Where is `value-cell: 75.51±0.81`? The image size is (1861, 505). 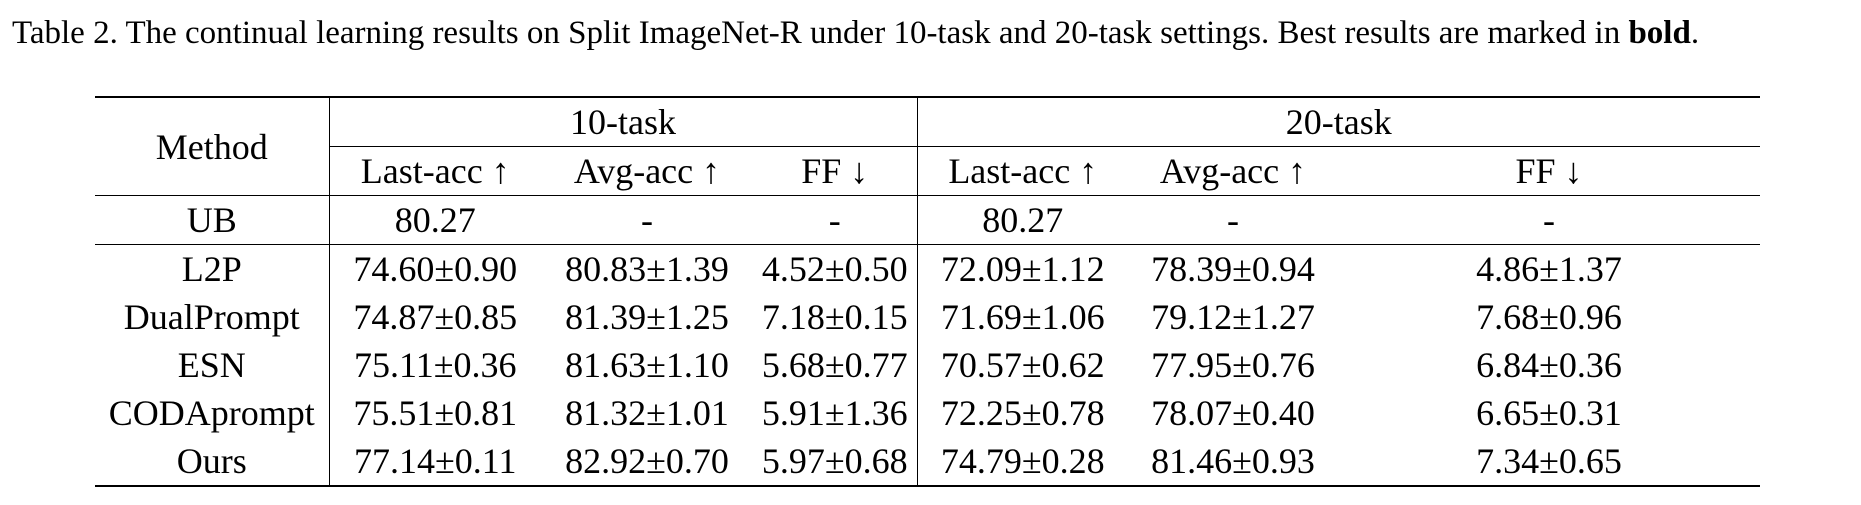 value-cell: 75.51±0.81 is located at coordinates (435, 413).